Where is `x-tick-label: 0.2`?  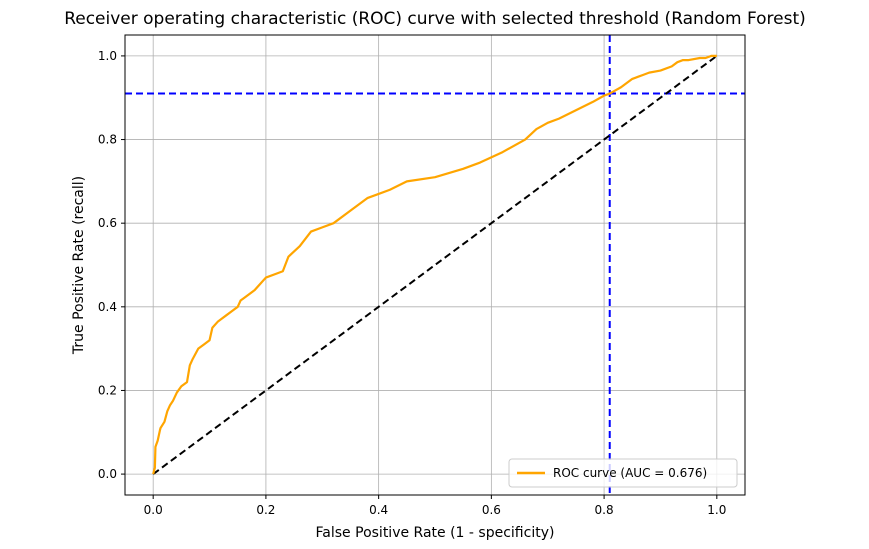 x-tick-label: 0.2 is located at coordinates (265, 510).